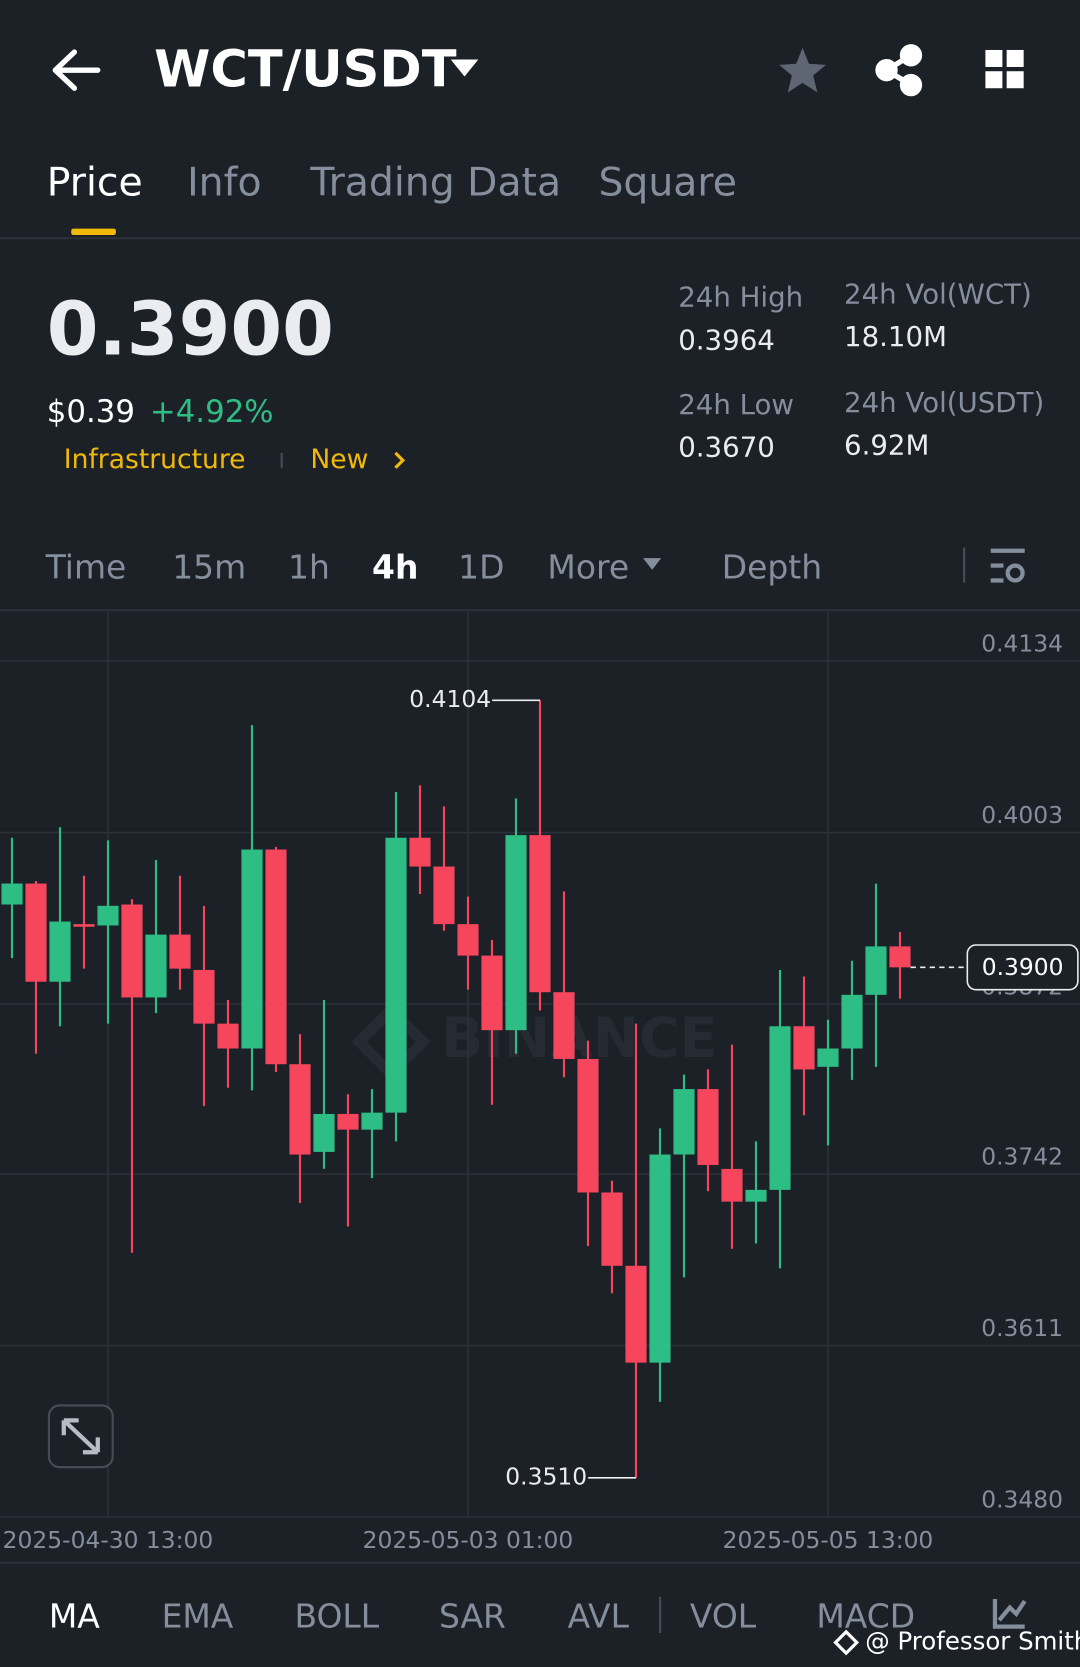 Image resolution: width=1080 pixels, height=1667 pixels. I want to click on tab-indicator, so click(93, 231).